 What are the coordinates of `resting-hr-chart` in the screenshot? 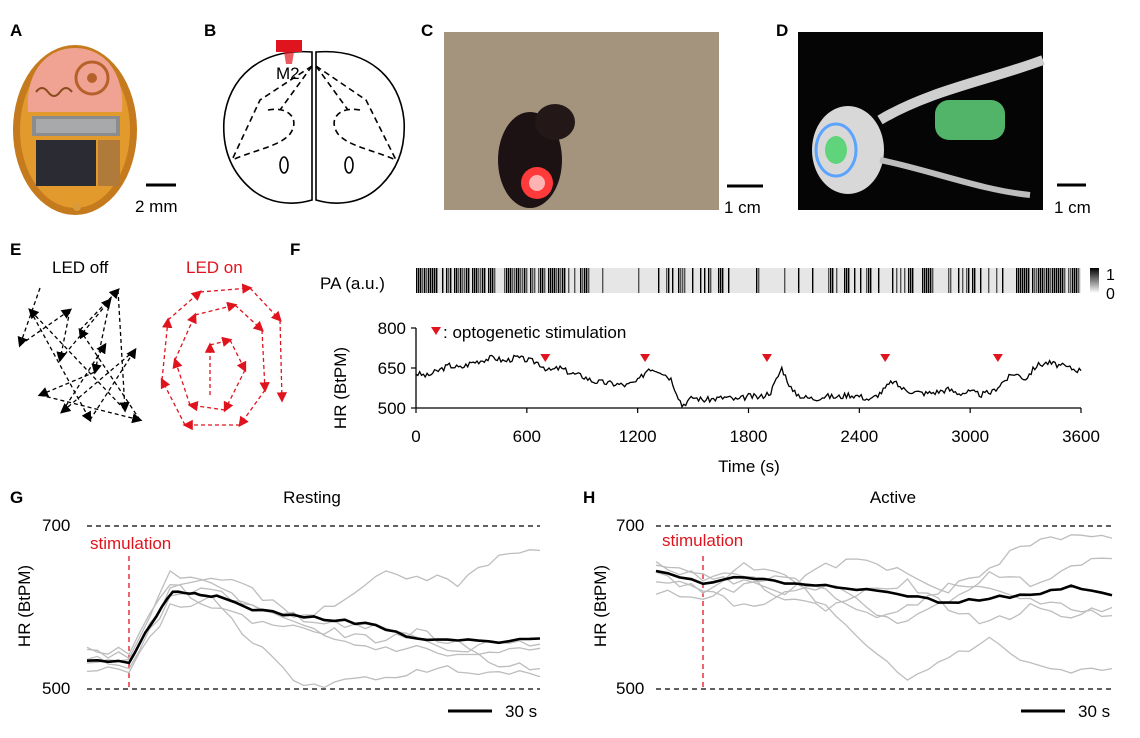 It's located at (313, 607).